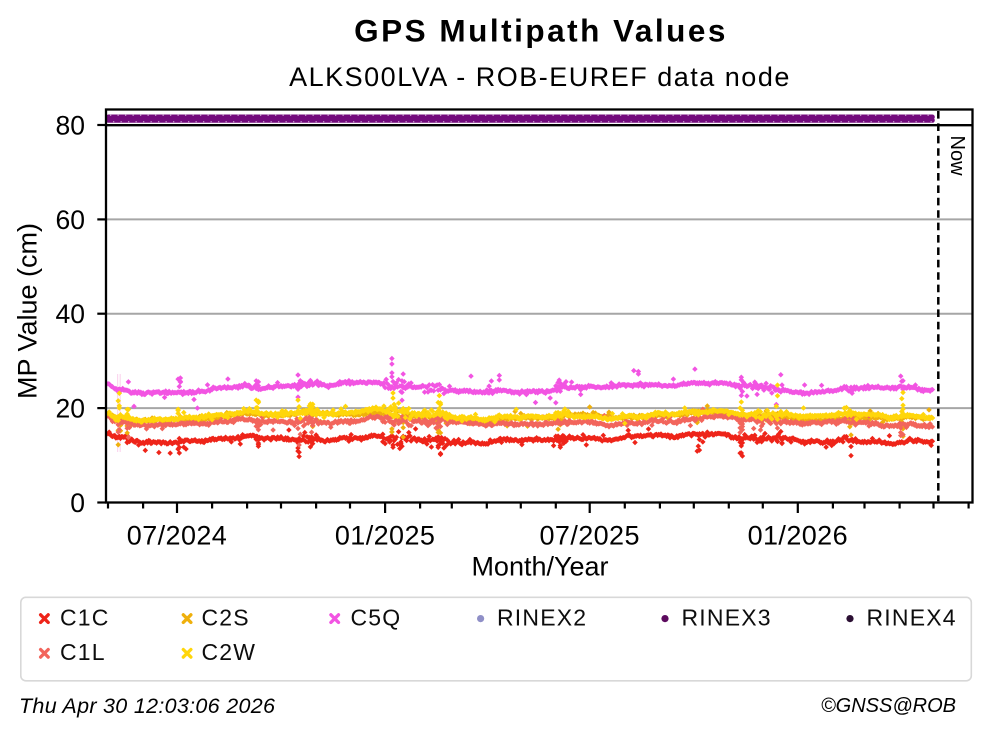 This screenshot has width=993, height=734. What do you see at coordinates (912, 617) in the screenshot?
I see `svg-text: RINEX4` at bounding box center [912, 617].